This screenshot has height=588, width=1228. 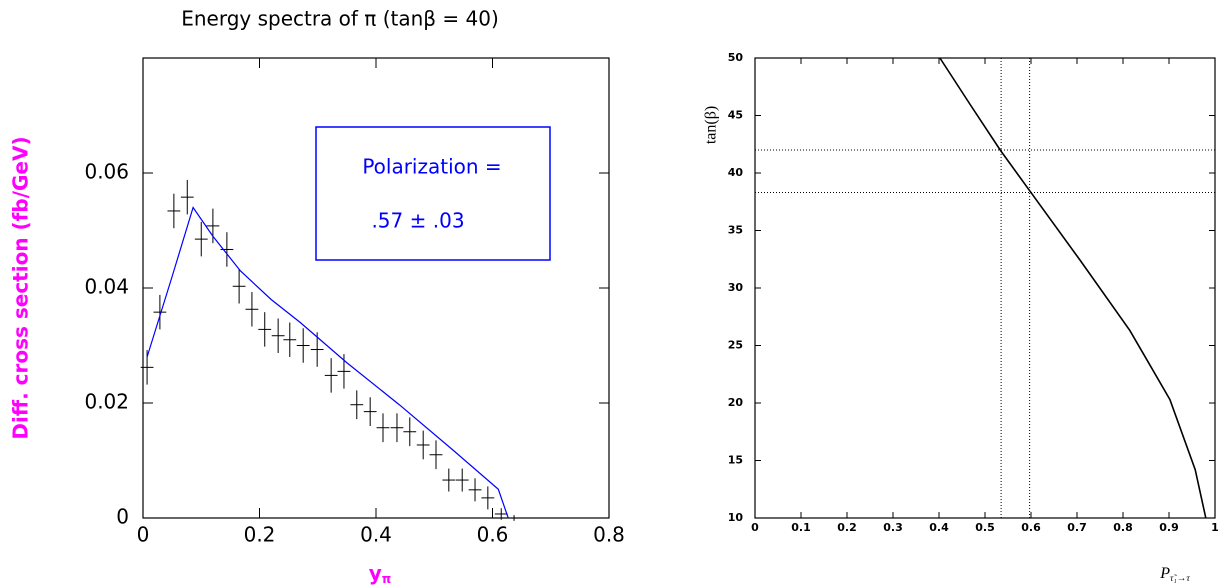 What do you see at coordinates (106, 287) in the screenshot?
I see `y-tick-label: 0.04` at bounding box center [106, 287].